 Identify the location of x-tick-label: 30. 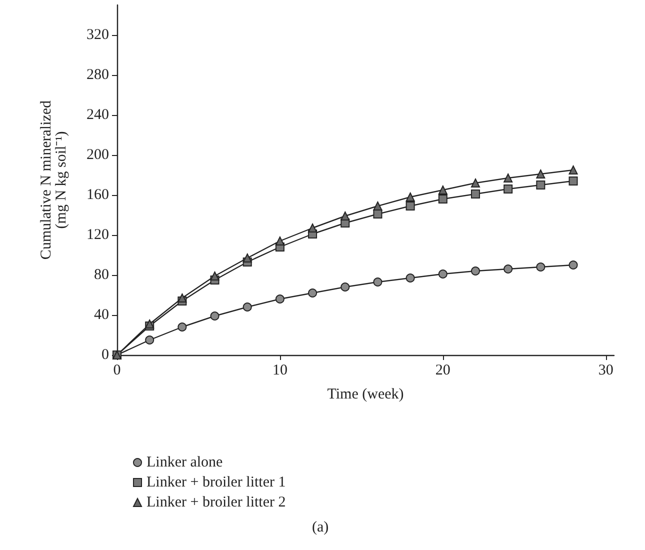
(606, 370).